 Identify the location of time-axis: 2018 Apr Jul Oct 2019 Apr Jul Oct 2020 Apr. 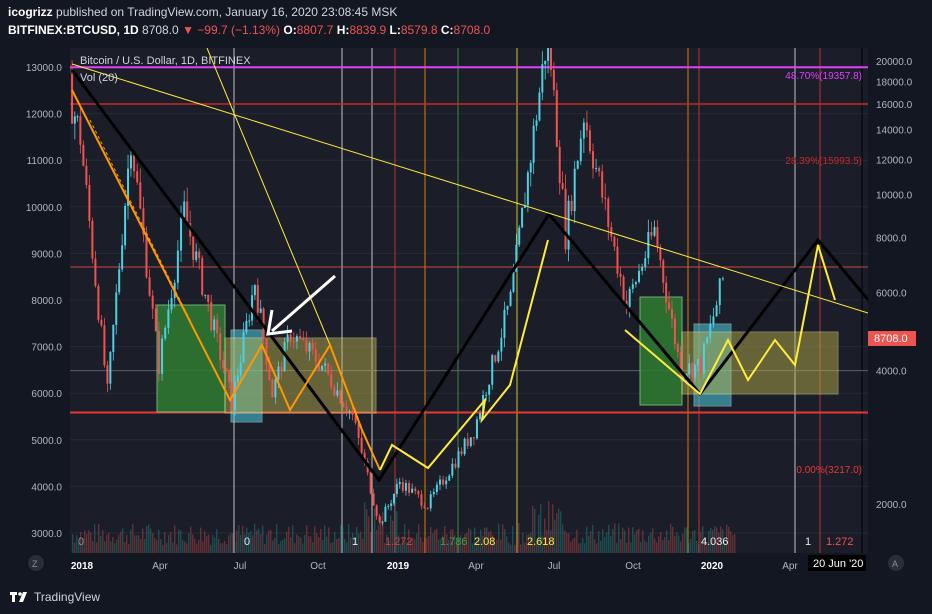
(435, 566).